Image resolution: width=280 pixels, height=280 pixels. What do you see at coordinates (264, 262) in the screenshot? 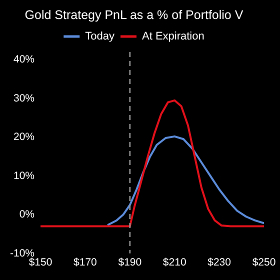
I see `x-tick-label: $250` at bounding box center [264, 262].